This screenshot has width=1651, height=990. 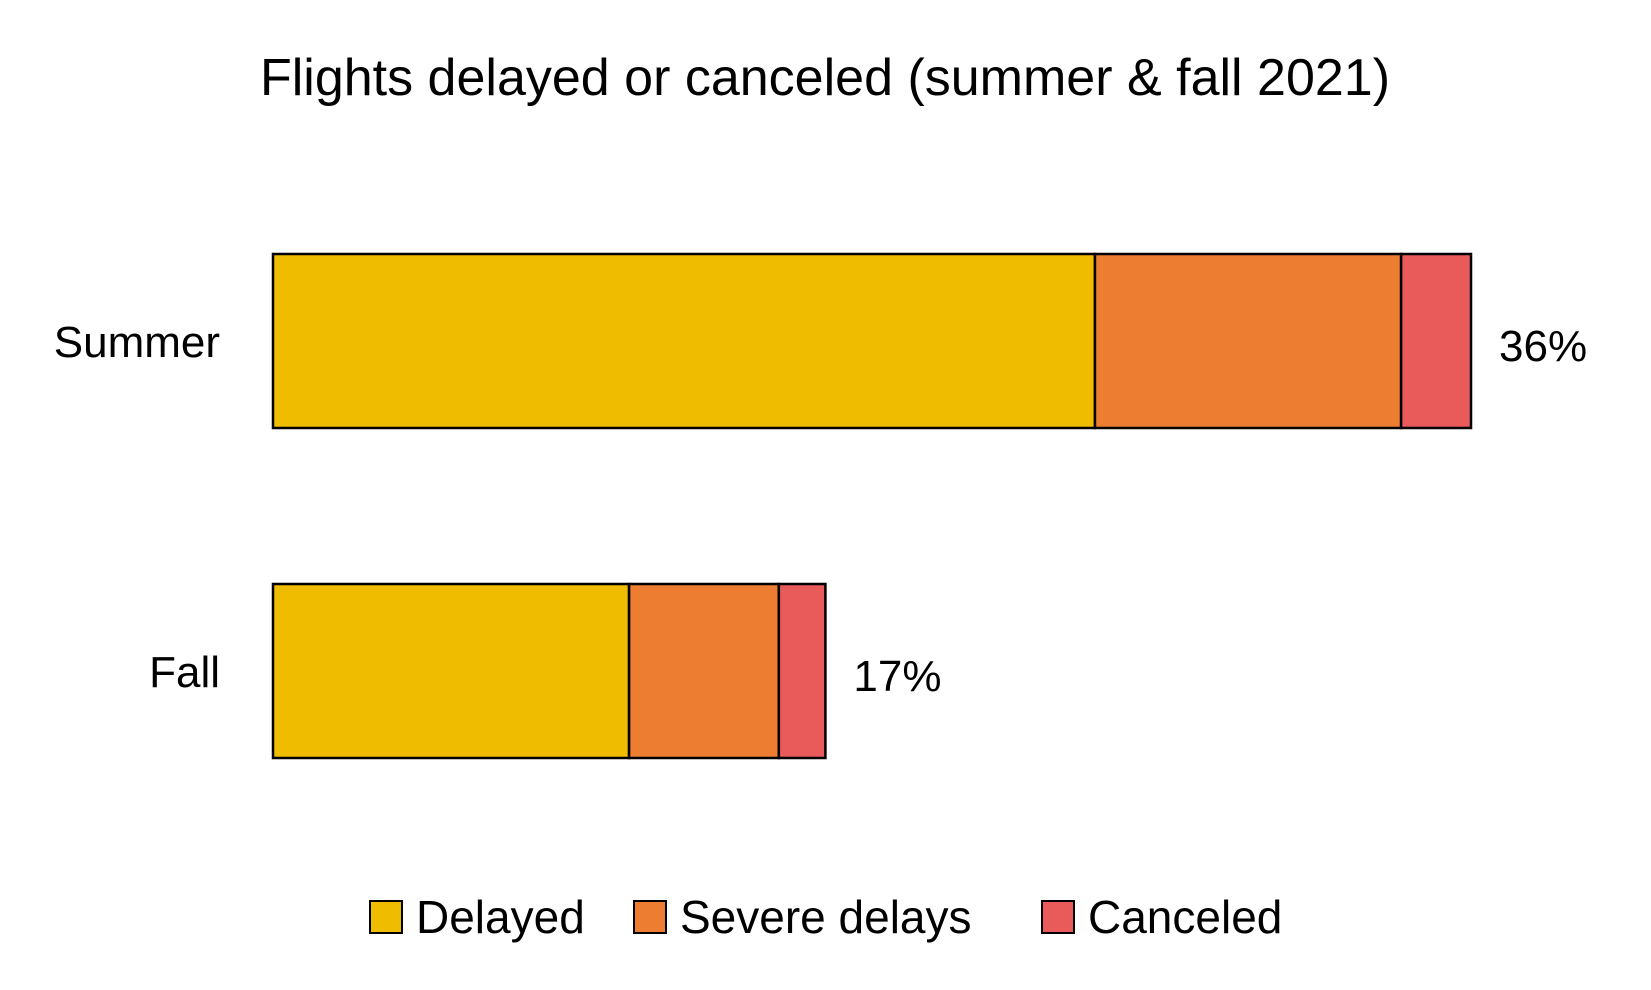 What do you see at coordinates (802, 671) in the screenshot?
I see `bar-fall-canceled` at bounding box center [802, 671].